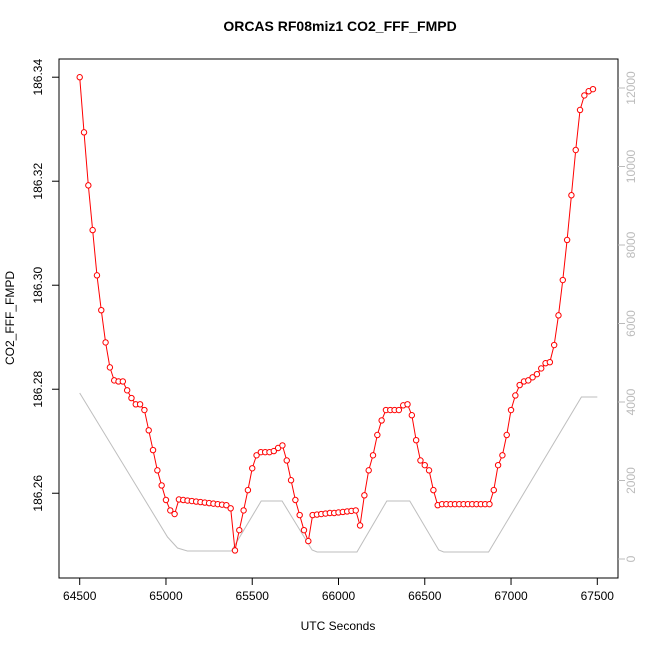 Image resolution: width=650 pixels, height=650 pixels. I want to click on y-axis-label: CO2_FFF_FMPD, so click(10, 318).